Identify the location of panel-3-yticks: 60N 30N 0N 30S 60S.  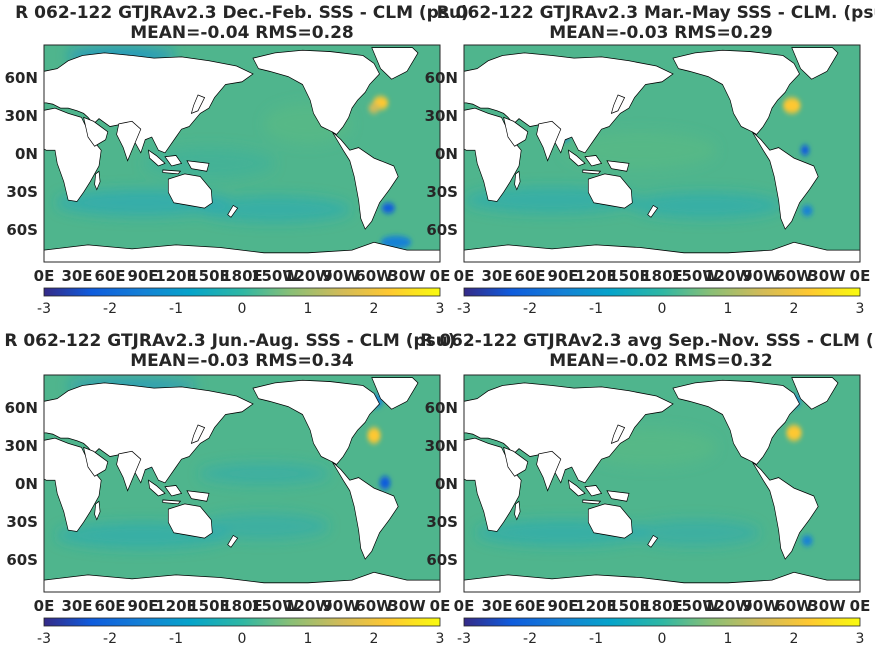
(21, 484).